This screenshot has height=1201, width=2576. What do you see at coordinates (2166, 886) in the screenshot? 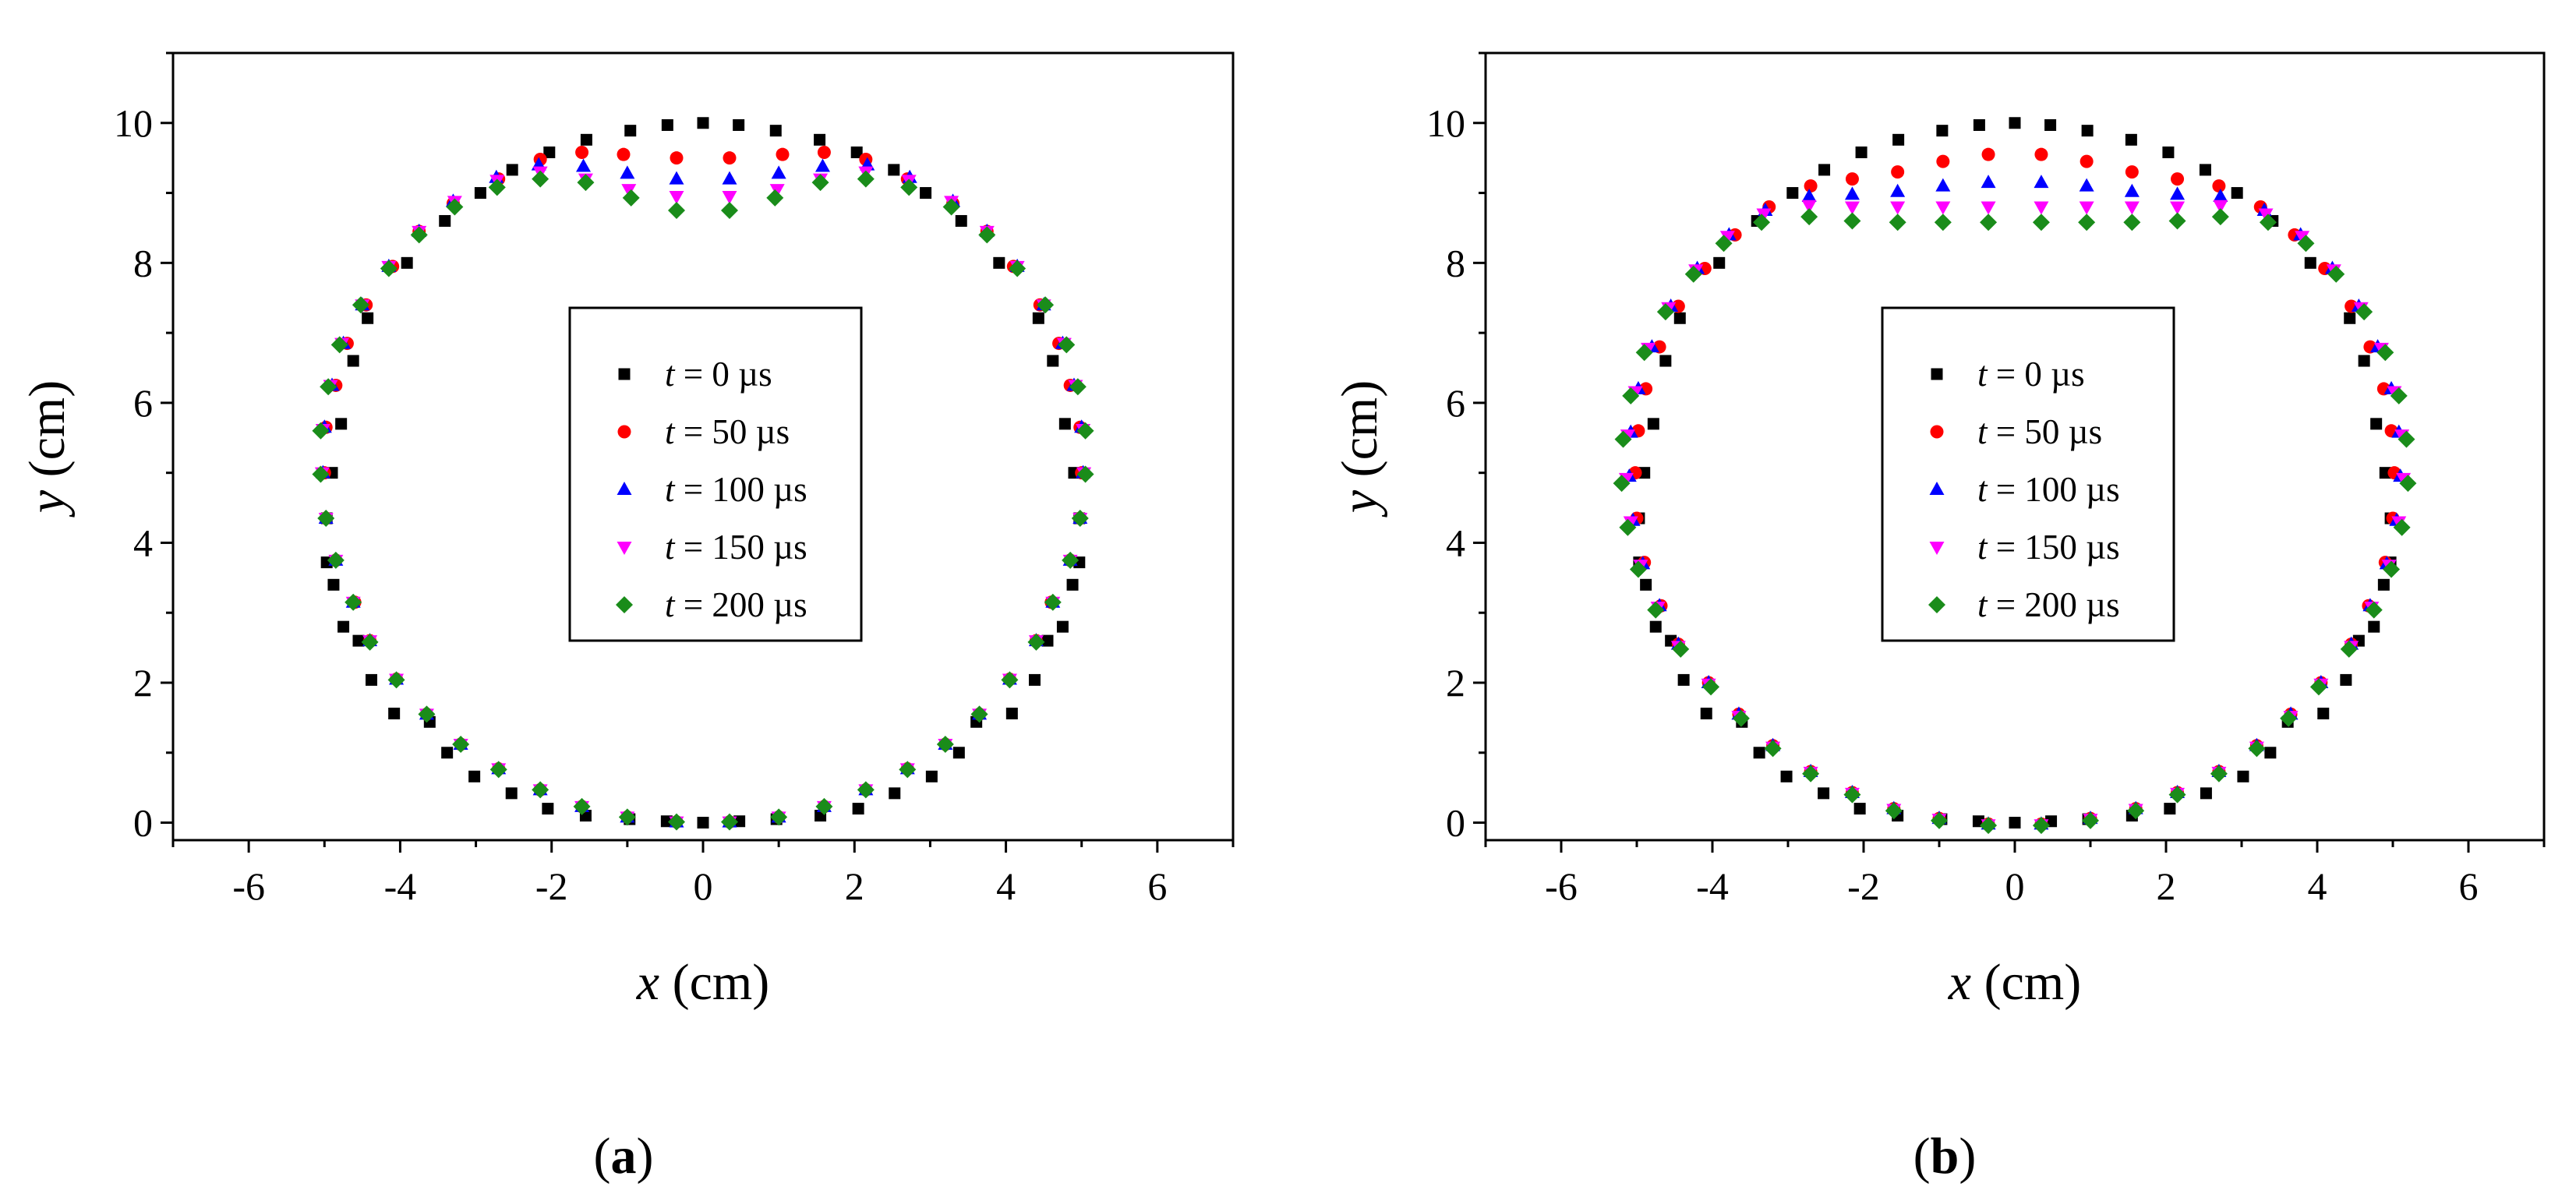
I see `x-tick-label: 2` at bounding box center [2166, 886].